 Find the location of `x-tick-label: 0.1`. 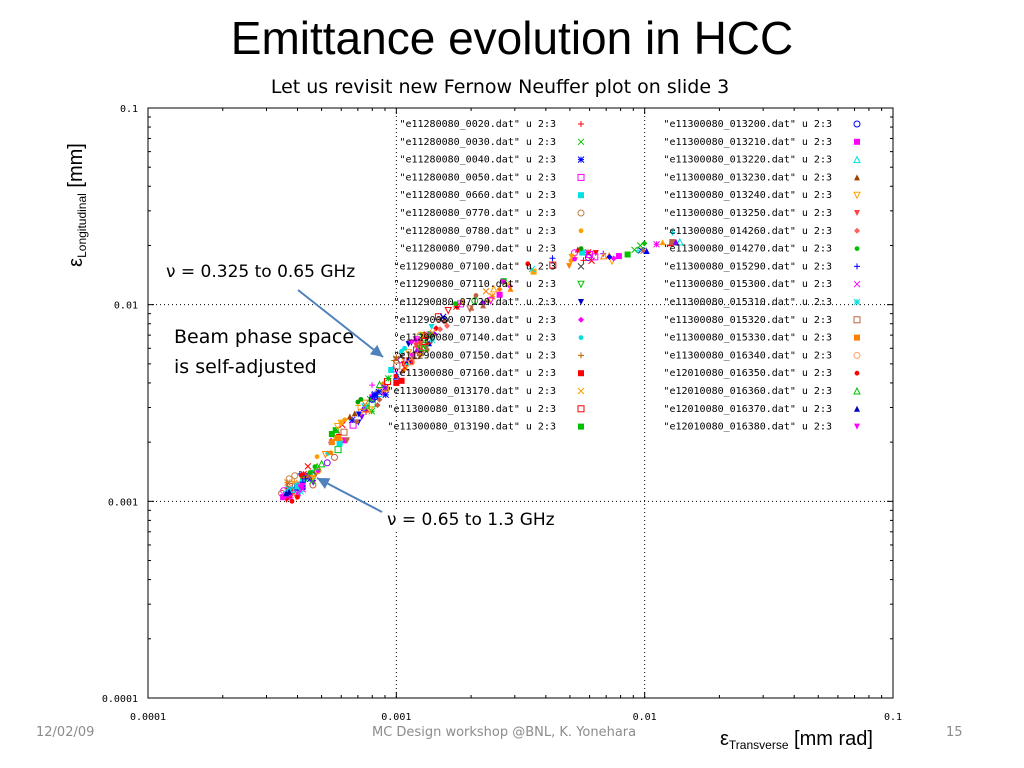

x-tick-label: 0.1 is located at coordinates (893, 717).